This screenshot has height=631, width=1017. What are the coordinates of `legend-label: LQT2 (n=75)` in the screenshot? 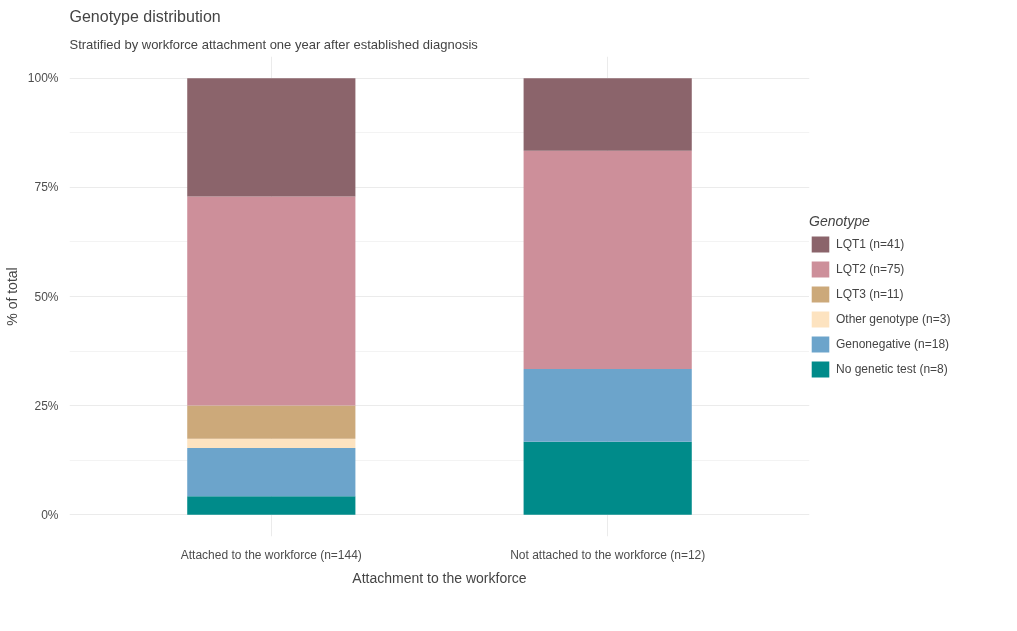 It's located at (870, 269).